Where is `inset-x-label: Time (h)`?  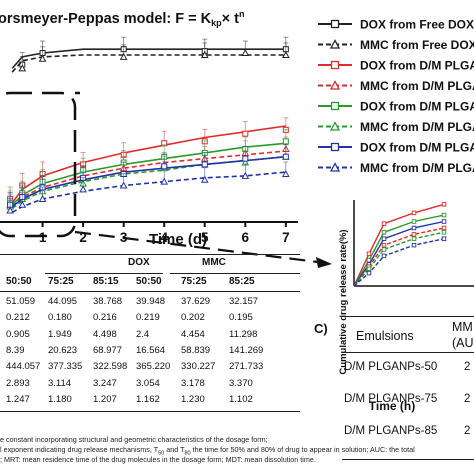
inset-x-label: Time (h) is located at coordinates (392, 406).